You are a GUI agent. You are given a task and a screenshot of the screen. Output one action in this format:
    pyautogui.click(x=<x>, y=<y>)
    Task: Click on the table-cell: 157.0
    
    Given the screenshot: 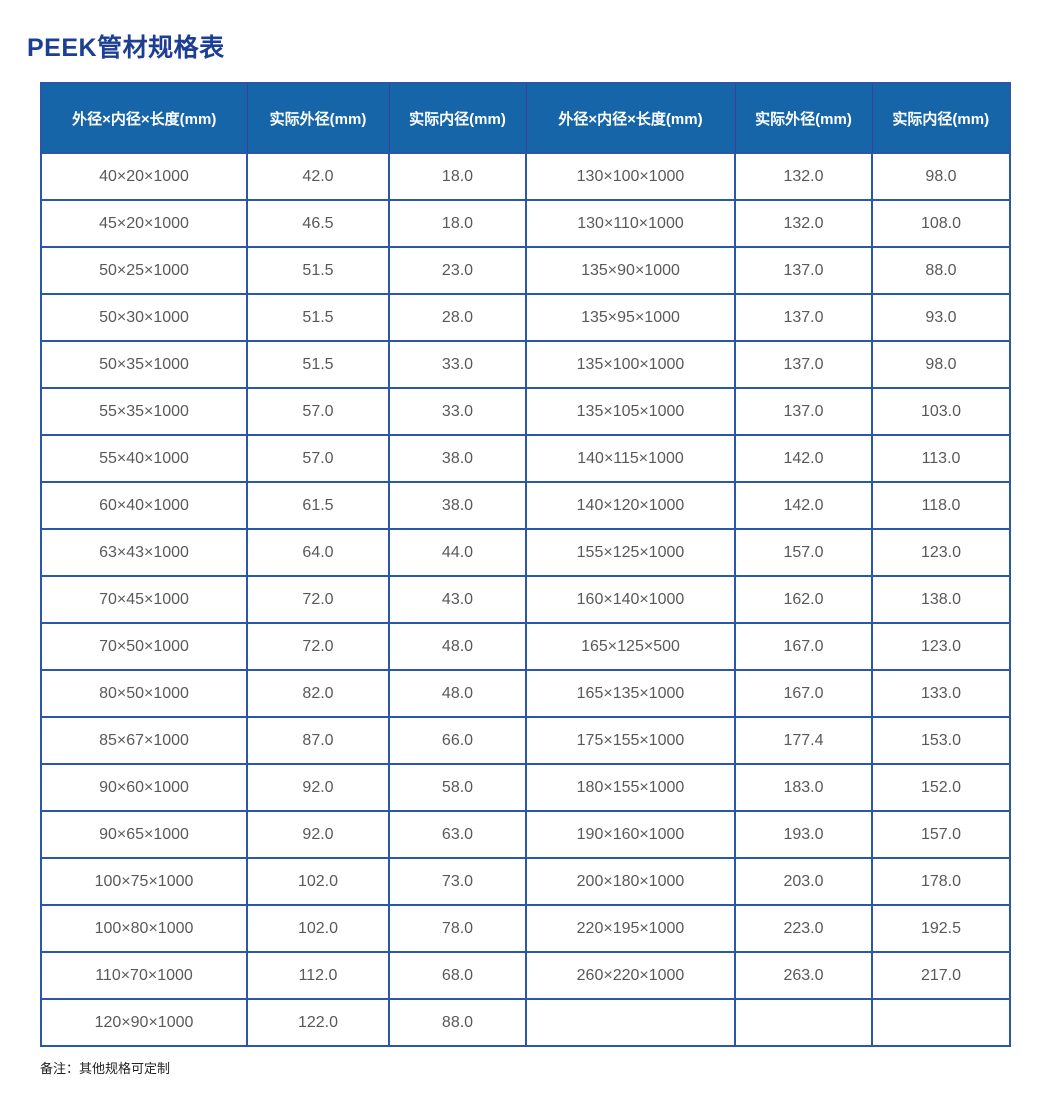 What is the action you would take?
    pyautogui.click(x=941, y=834)
    